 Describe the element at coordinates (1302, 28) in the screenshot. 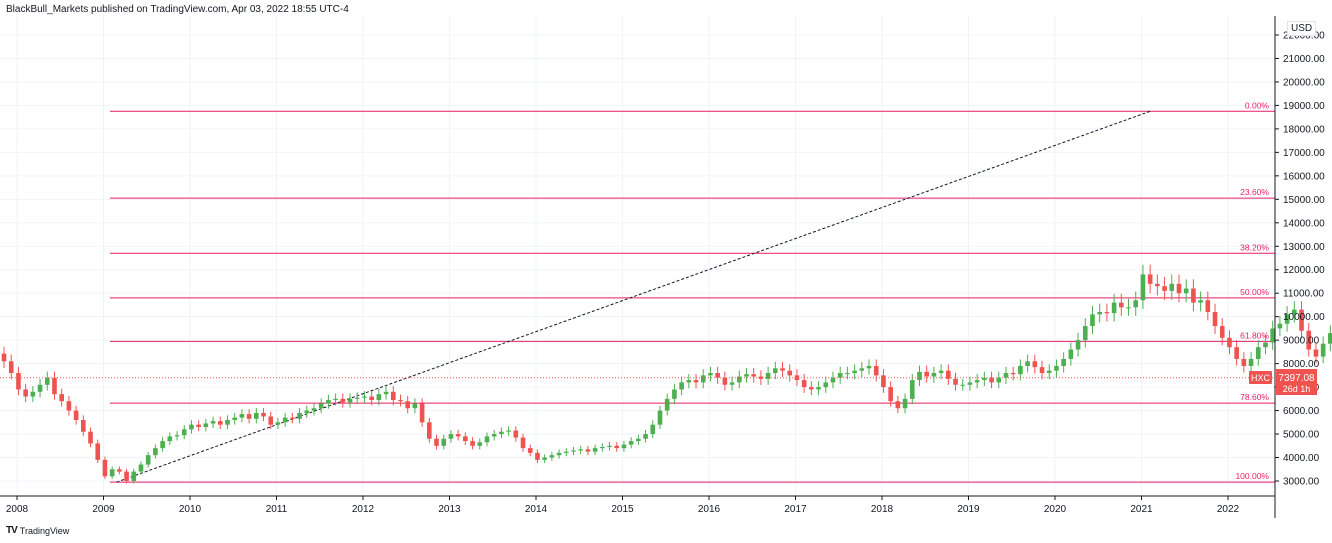

I see `currency-label: USD` at that location.